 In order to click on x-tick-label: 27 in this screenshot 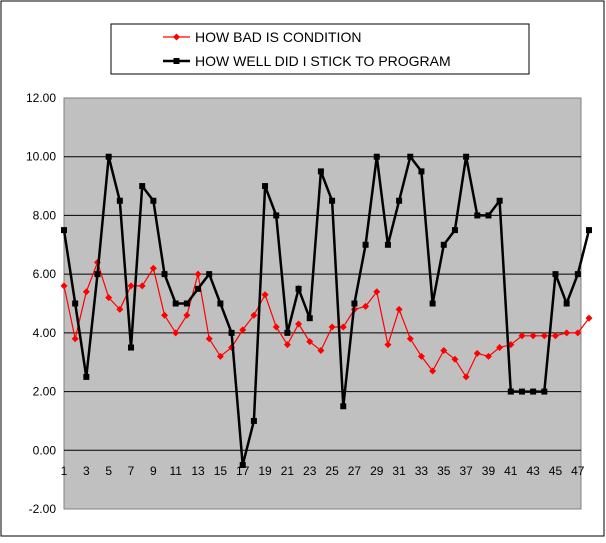, I will do `click(355, 471)`.